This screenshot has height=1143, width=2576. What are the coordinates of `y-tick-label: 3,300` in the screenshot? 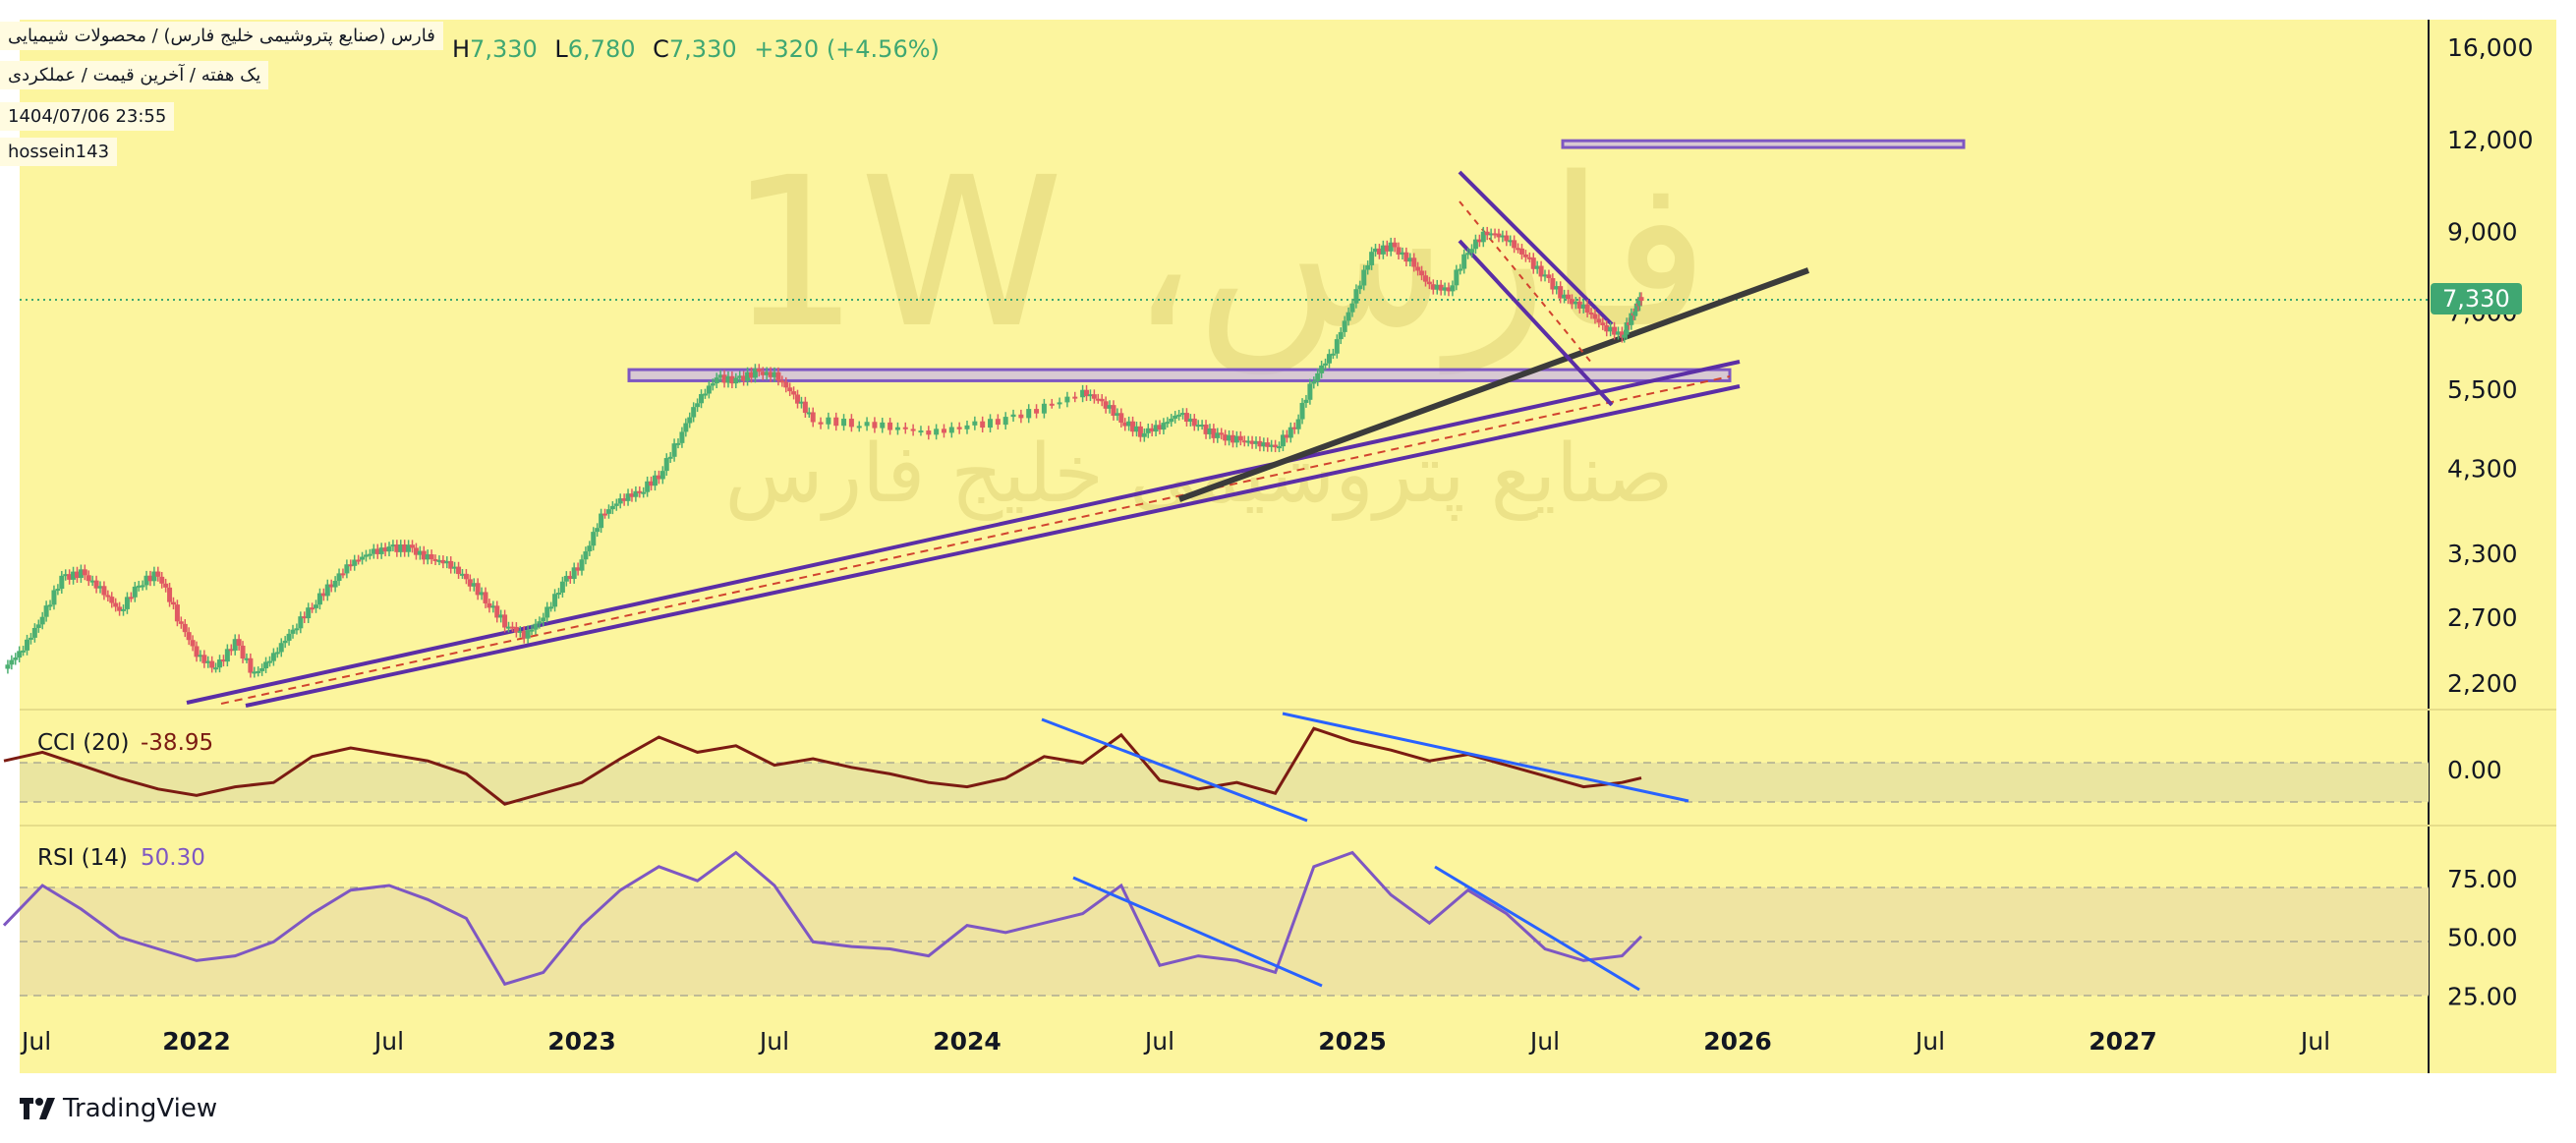 It's located at (2482, 554).